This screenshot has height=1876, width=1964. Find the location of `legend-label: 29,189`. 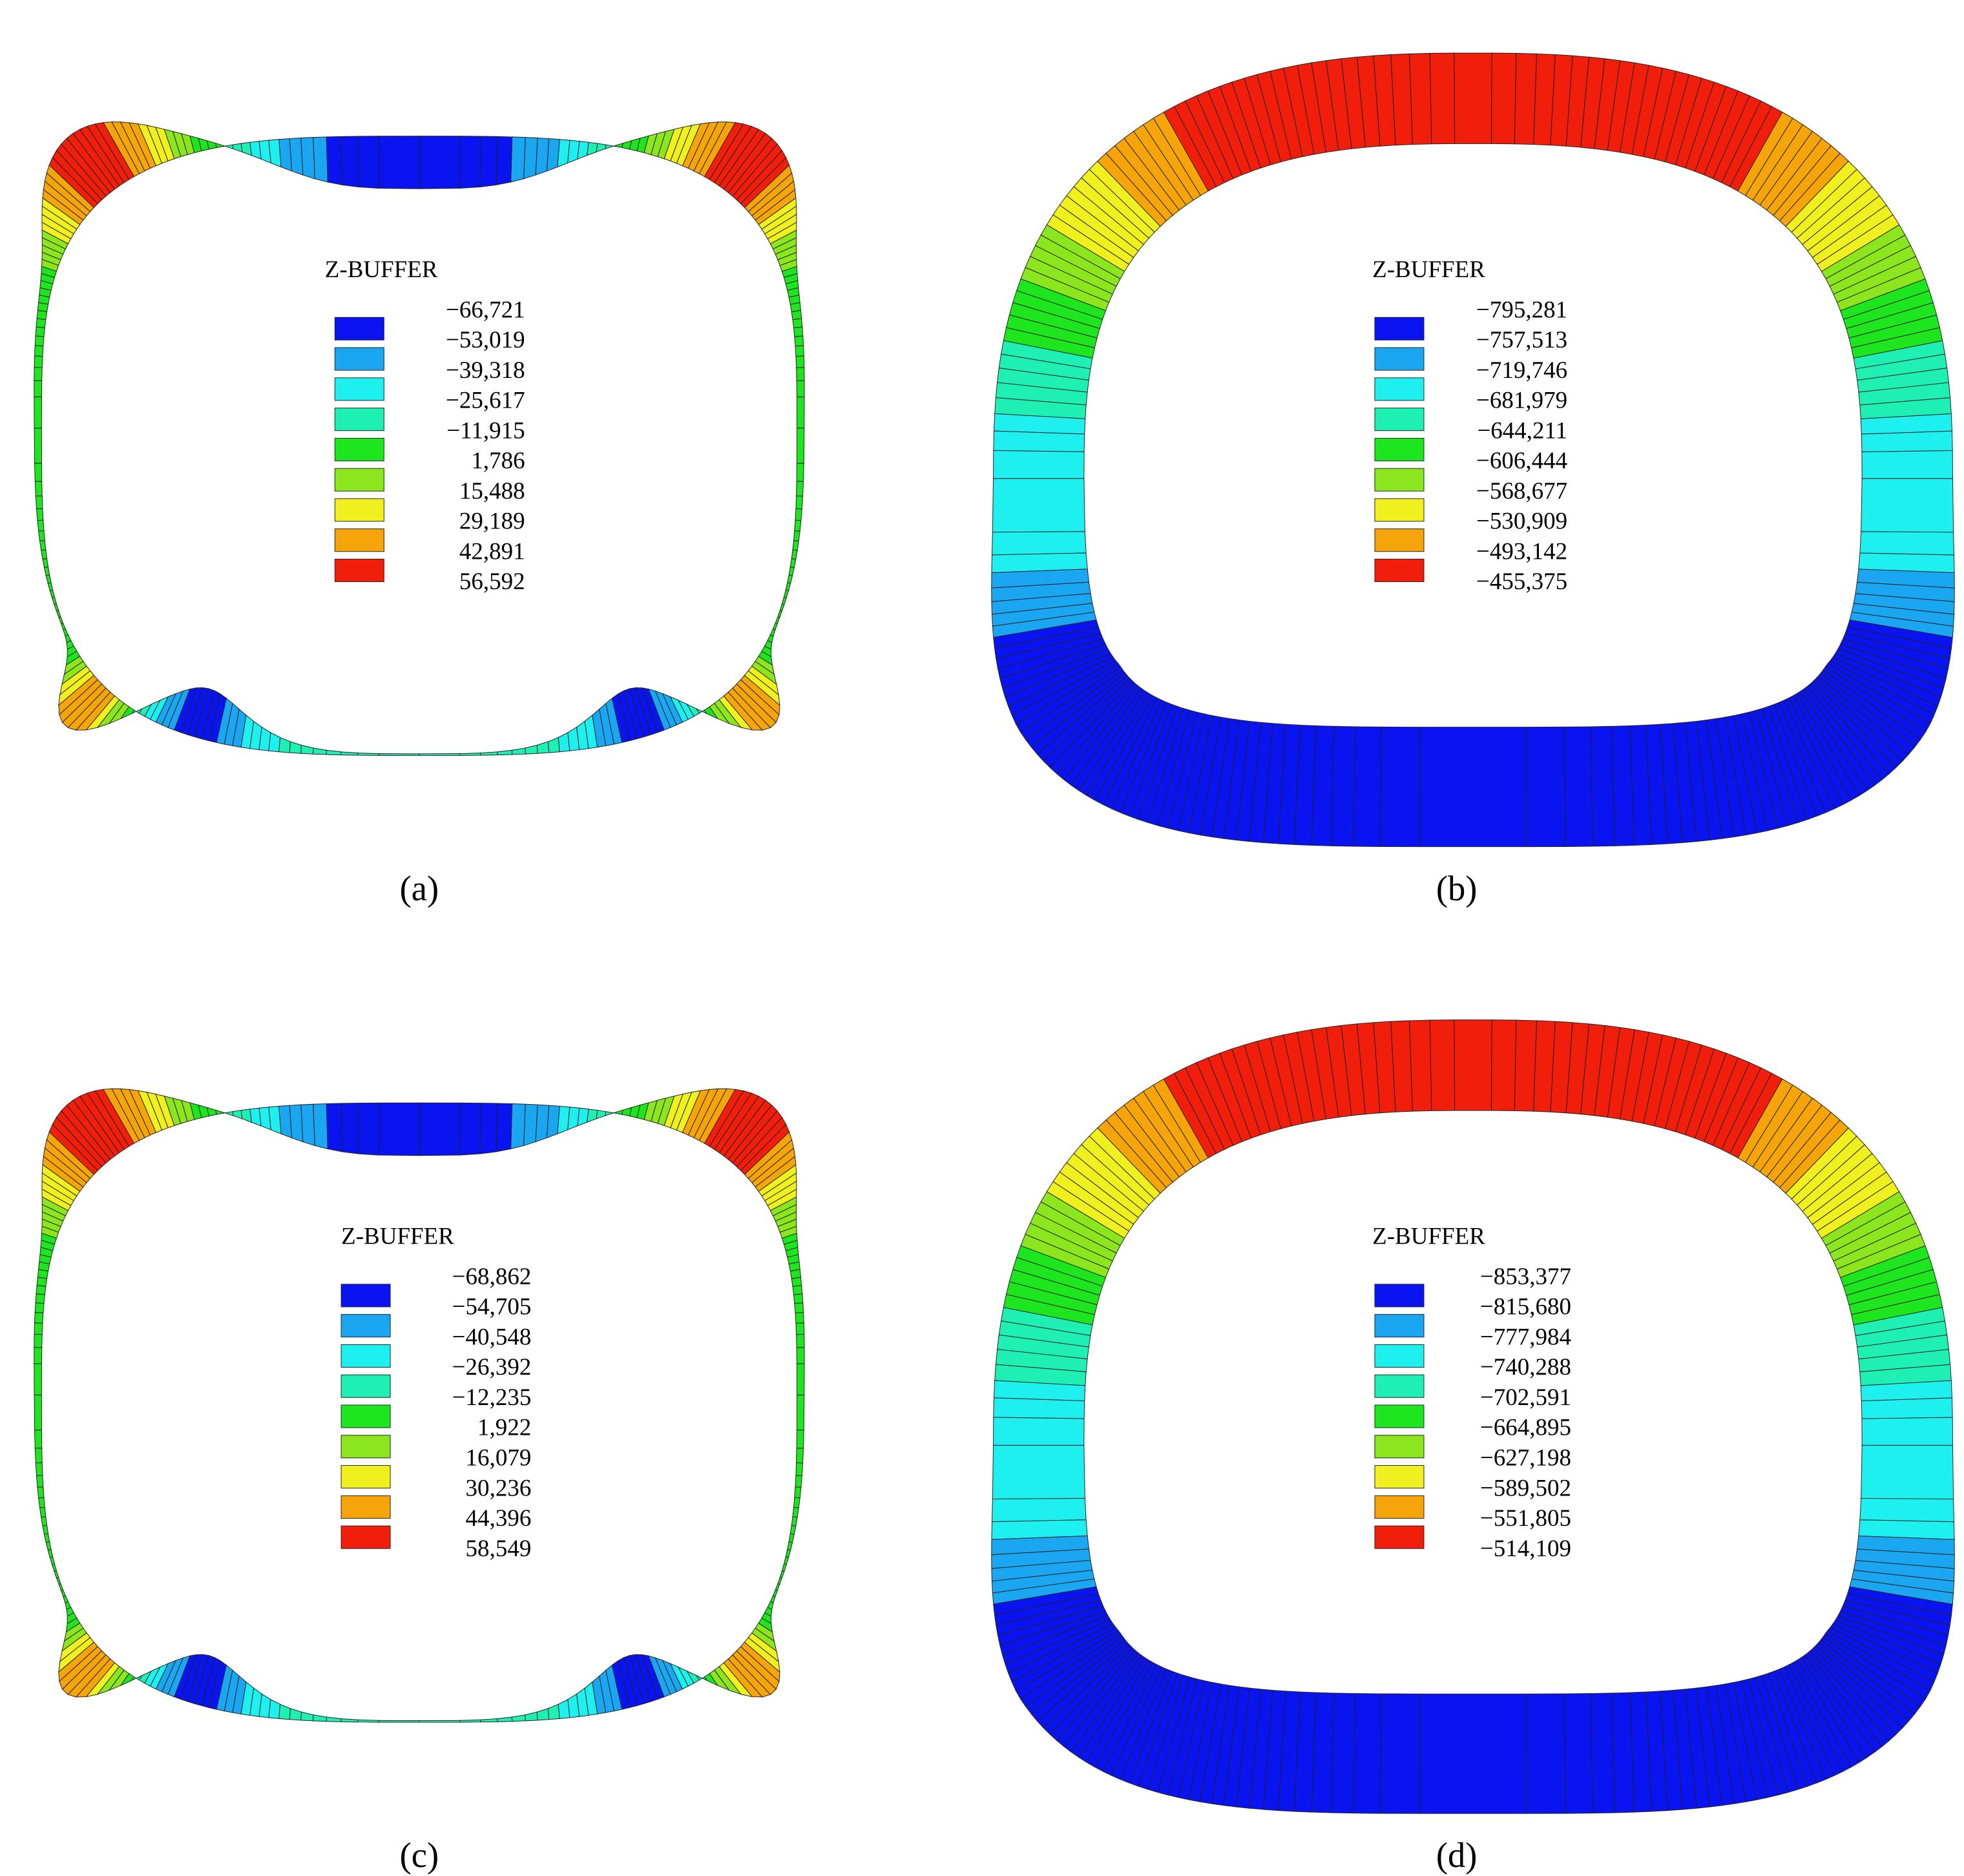

legend-label: 29,189 is located at coordinates (492, 521).